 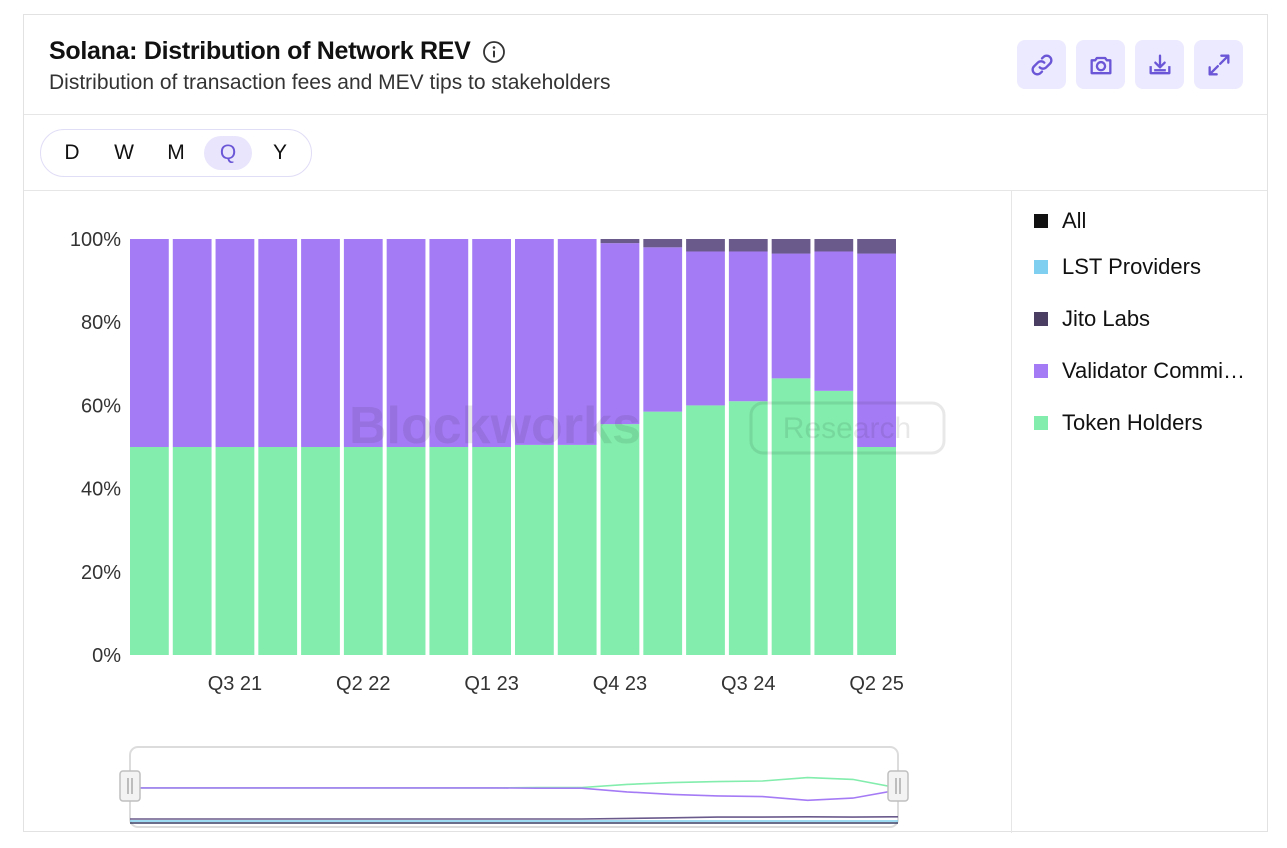 What do you see at coordinates (279, 152) in the screenshot?
I see `range-button-y: Y` at bounding box center [279, 152].